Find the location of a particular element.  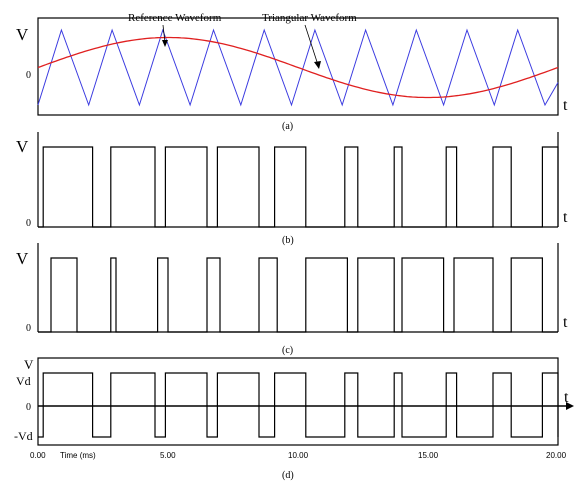

x-tick-0: 0.00 is located at coordinates (38, 455).